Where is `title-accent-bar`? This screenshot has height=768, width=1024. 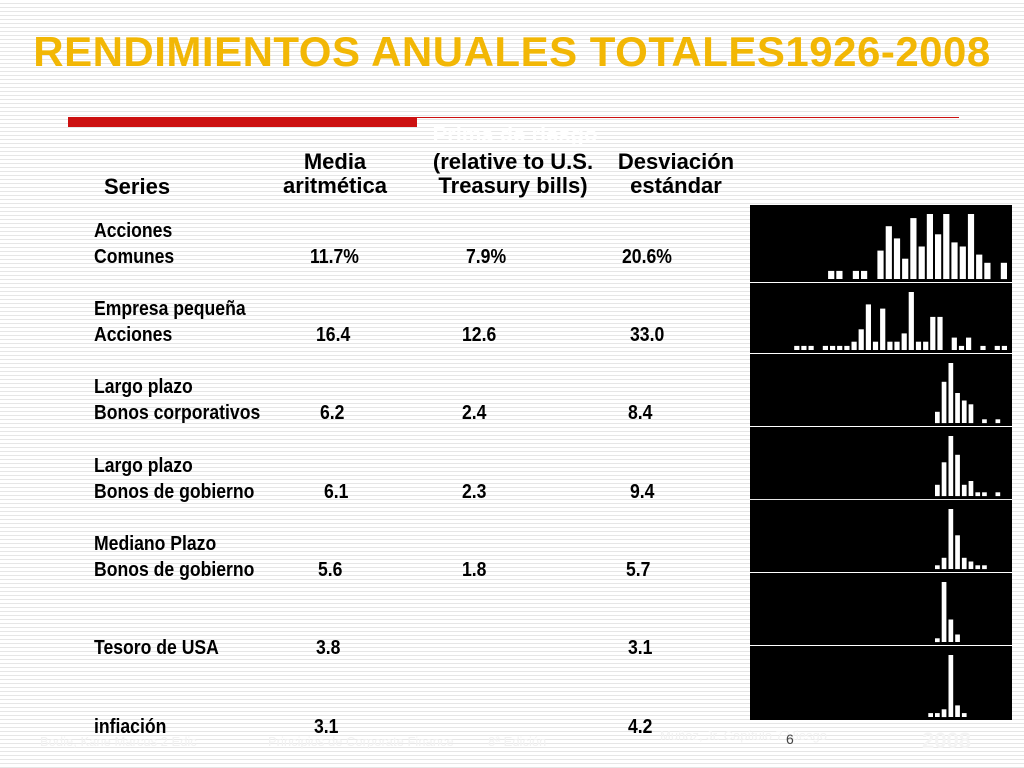
title-accent-bar is located at coordinates (242, 122).